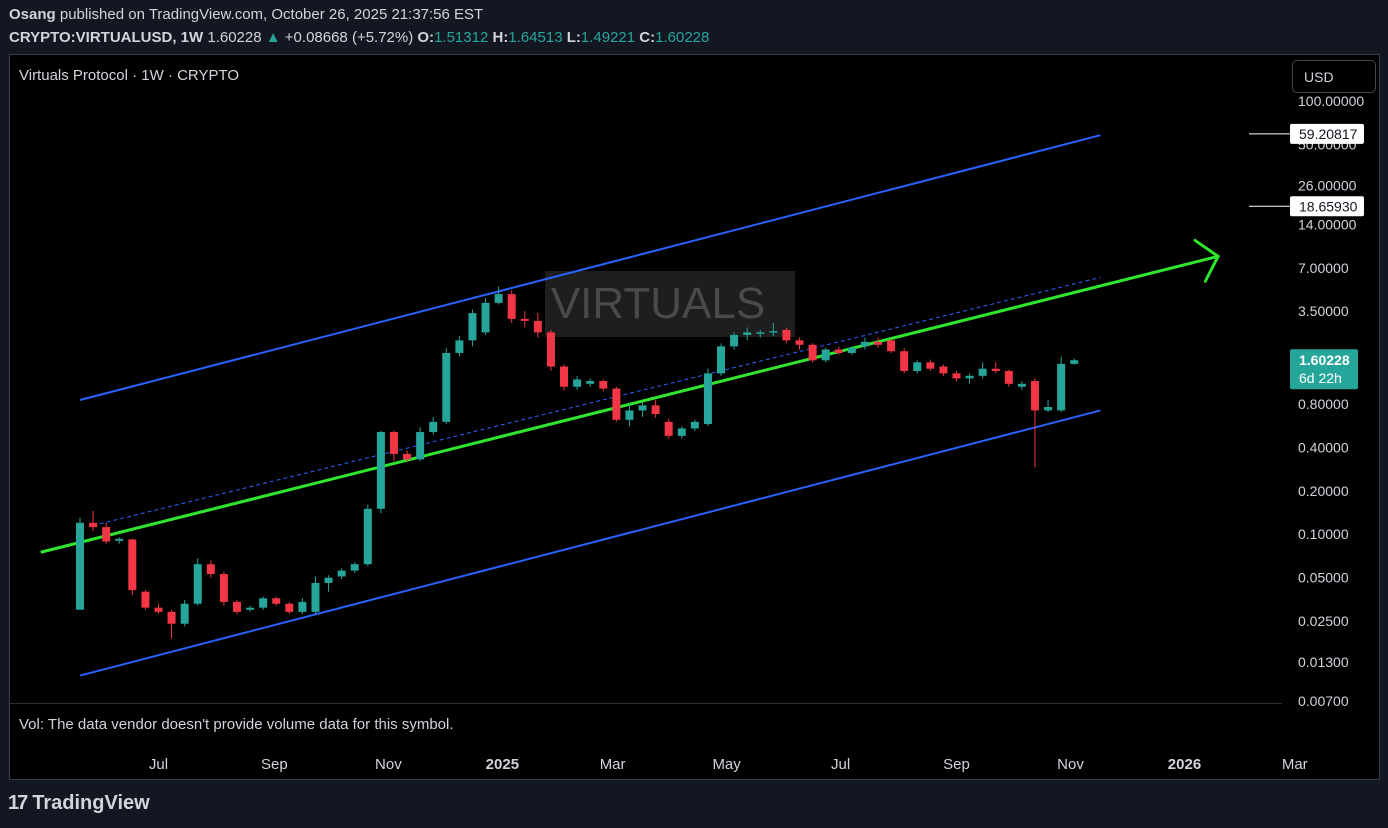 The width and height of the screenshot is (1388, 828). I want to click on time-axis: Jul Sep Nov 2025 Mar May Jul Sep Nov 2026 Mar, so click(728, 764).